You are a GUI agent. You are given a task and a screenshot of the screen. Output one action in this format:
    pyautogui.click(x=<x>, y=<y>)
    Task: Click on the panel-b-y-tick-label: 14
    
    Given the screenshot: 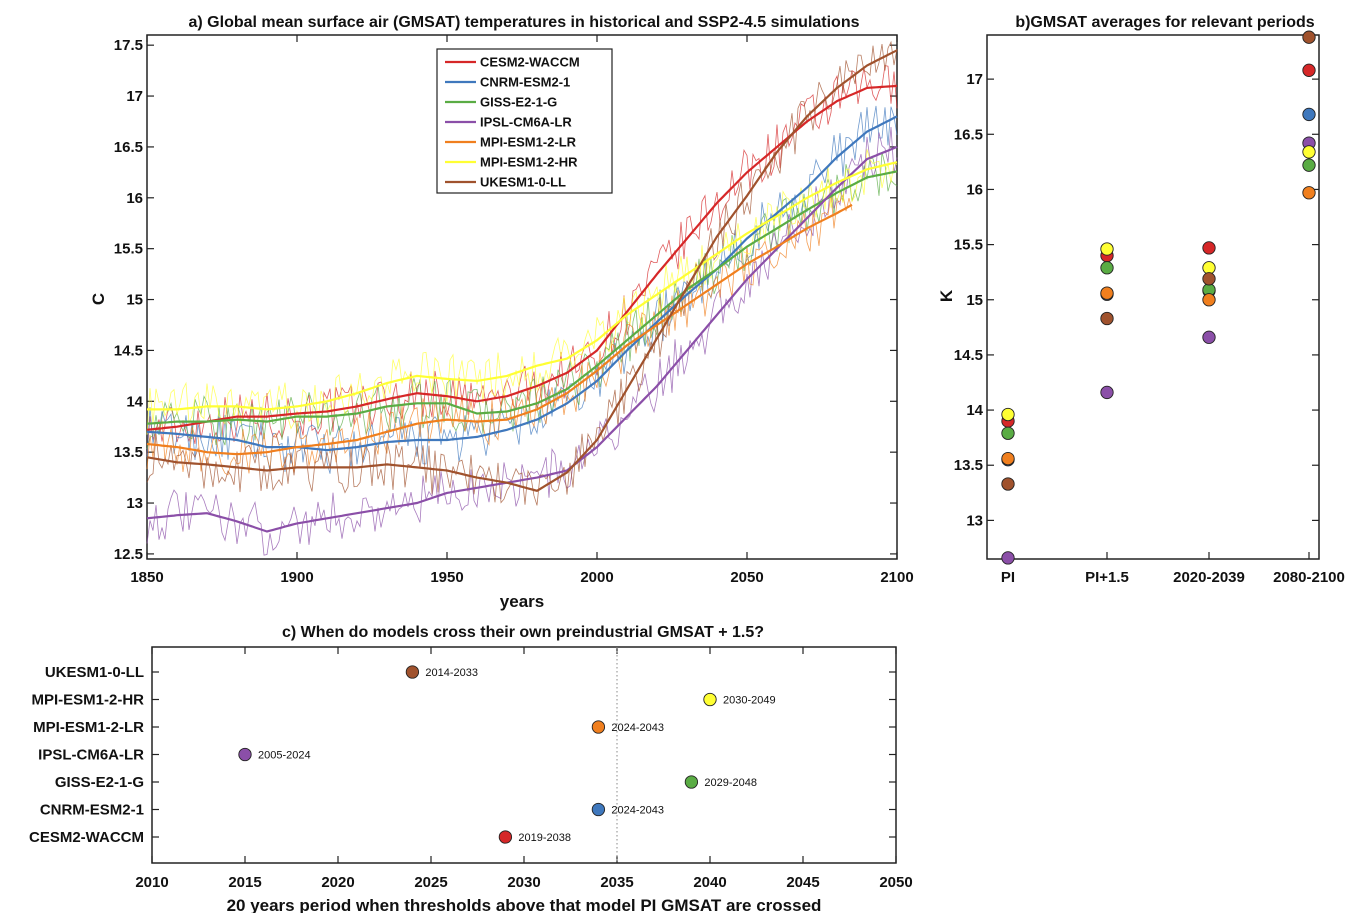 What is the action you would take?
    pyautogui.click(x=974, y=410)
    